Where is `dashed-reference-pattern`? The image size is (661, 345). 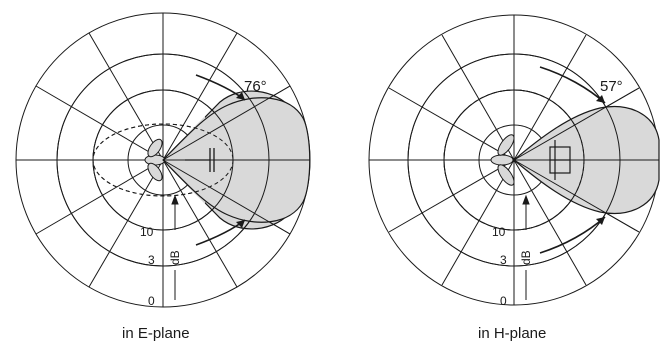 dashed-reference-pattern is located at coordinates (514, 160).